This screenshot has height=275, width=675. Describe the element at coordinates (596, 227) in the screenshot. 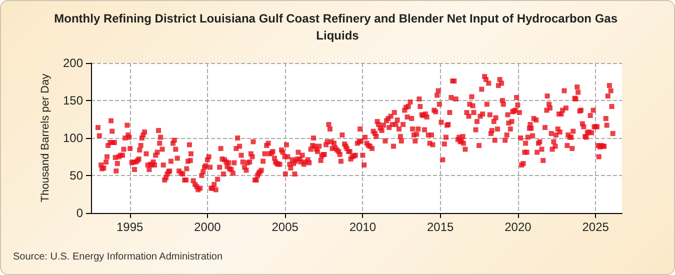

I see `x-tick-label: 2025` at that location.